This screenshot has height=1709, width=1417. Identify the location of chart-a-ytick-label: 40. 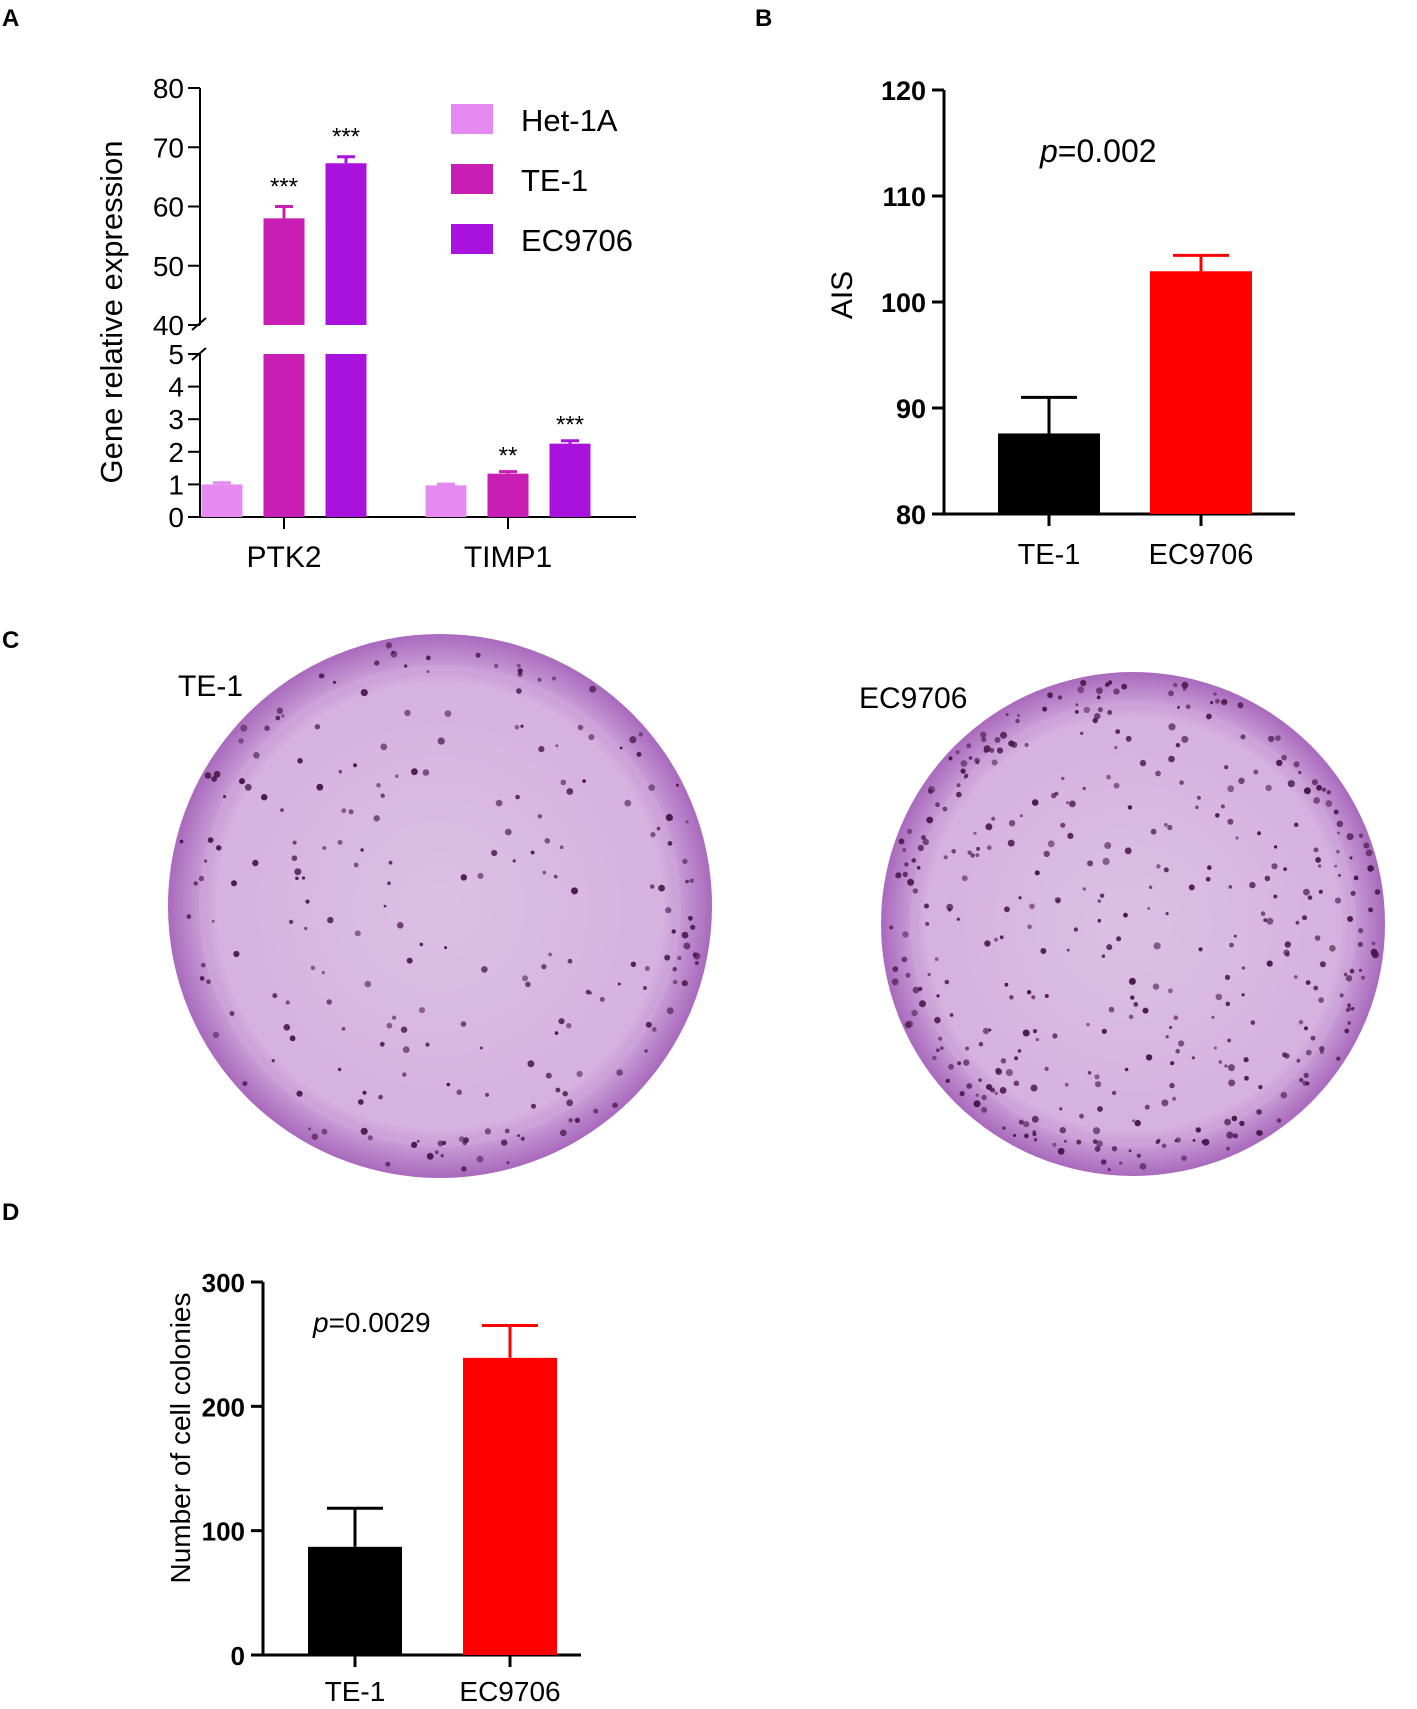
(168, 325).